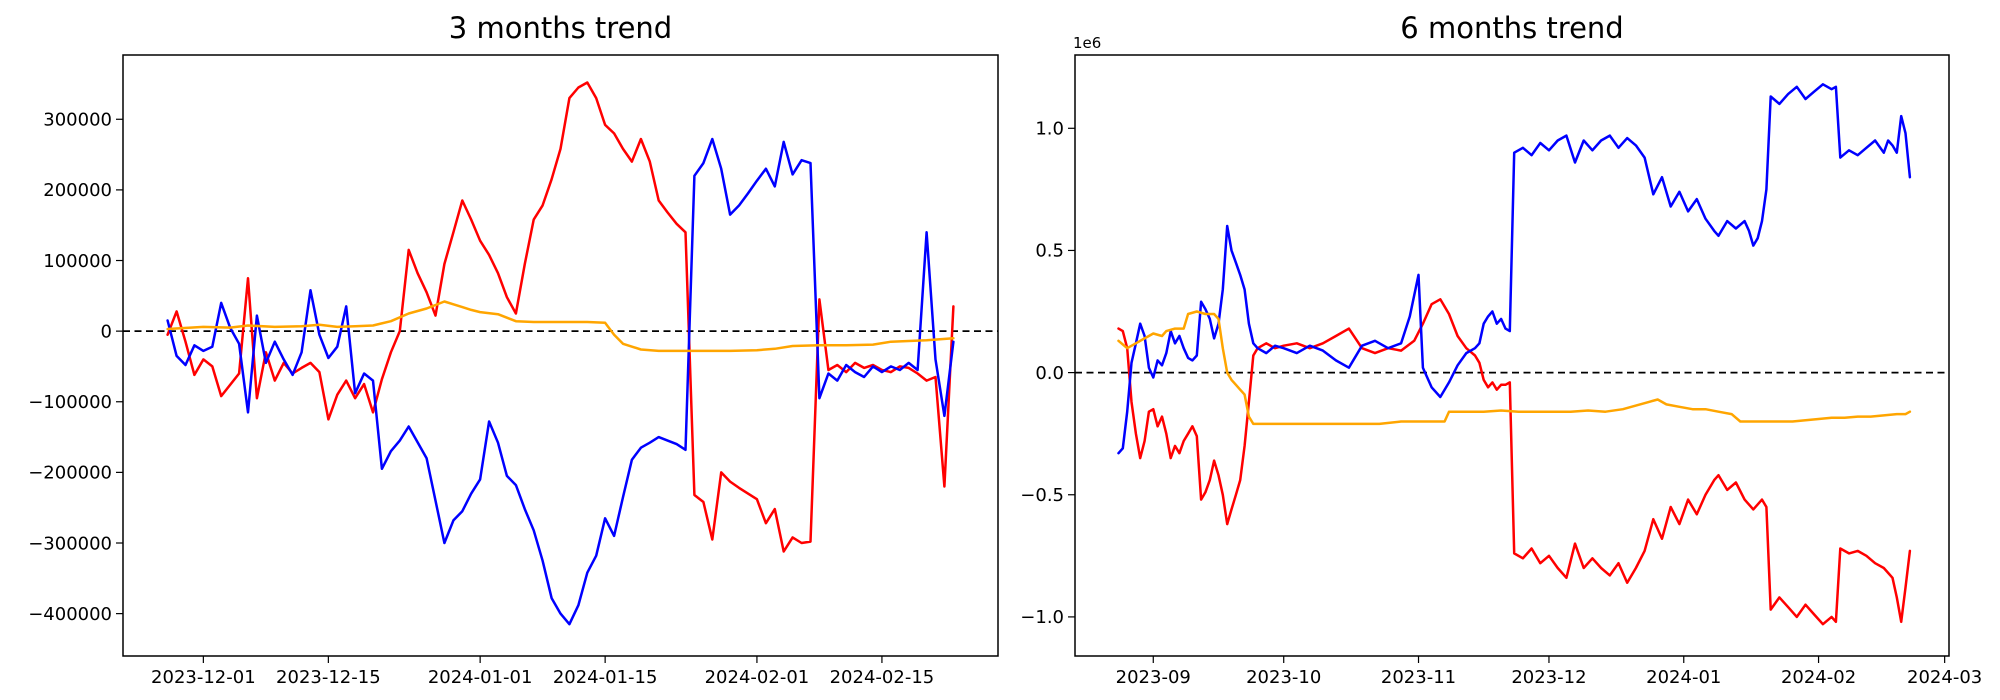 Image resolution: width=2000 pixels, height=700 pixels. I want to click on chart-title: 3 months trend, so click(560, 28).